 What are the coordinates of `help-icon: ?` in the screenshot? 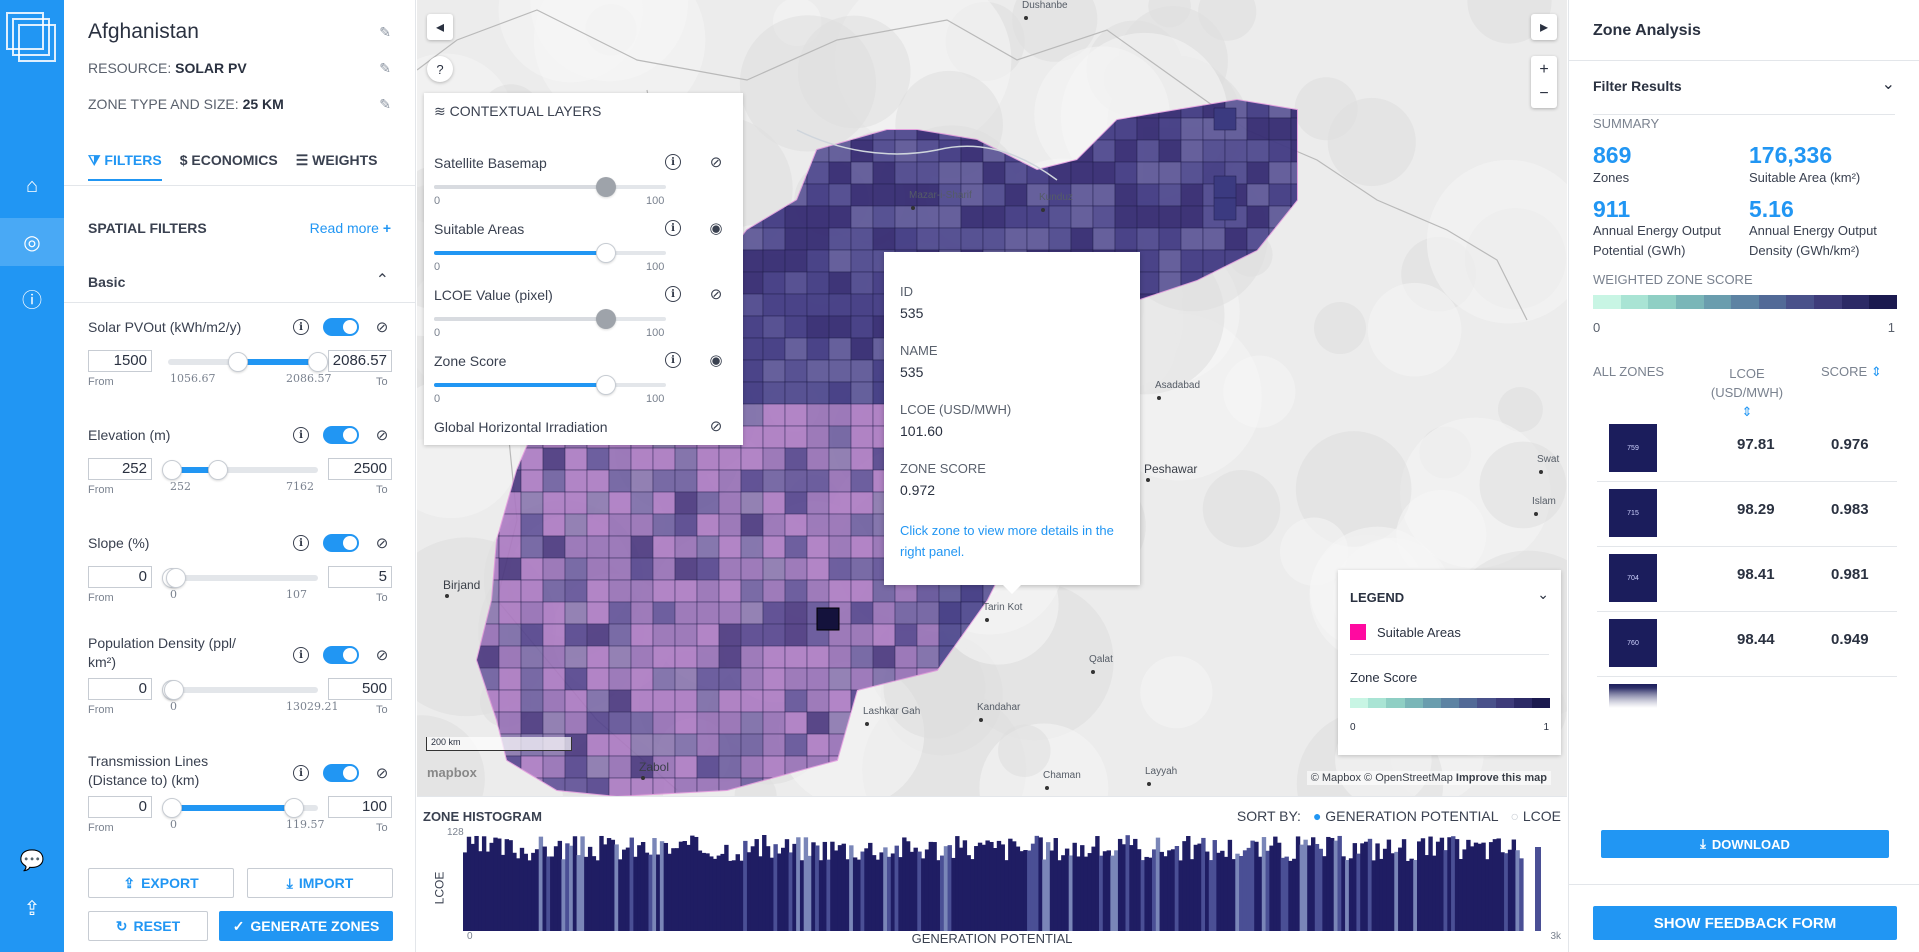 It's located at (440, 69).